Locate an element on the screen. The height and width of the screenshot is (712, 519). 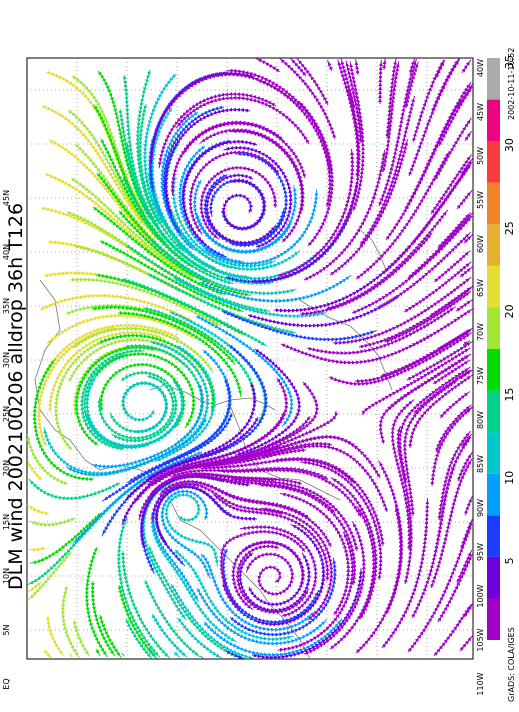
longitude-label: 75W is located at coordinates (480, 376).